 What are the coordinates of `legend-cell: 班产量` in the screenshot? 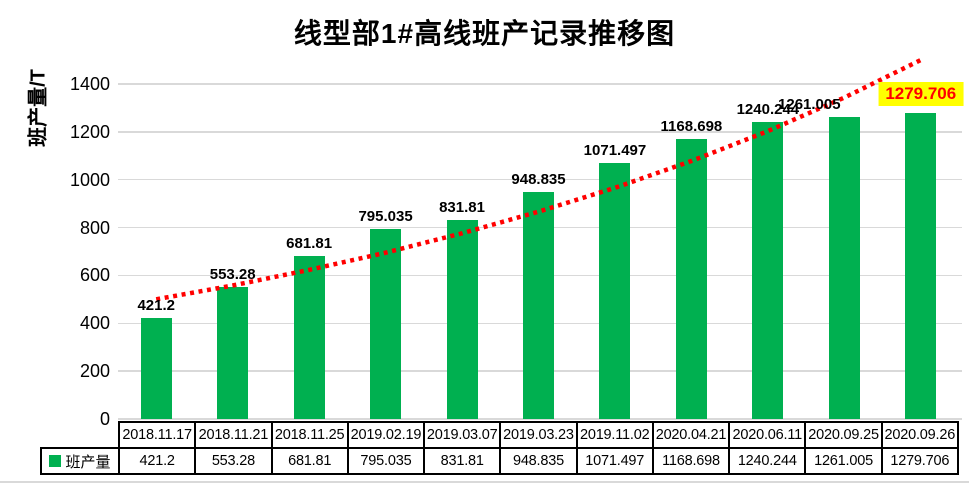 It's located at (80, 461).